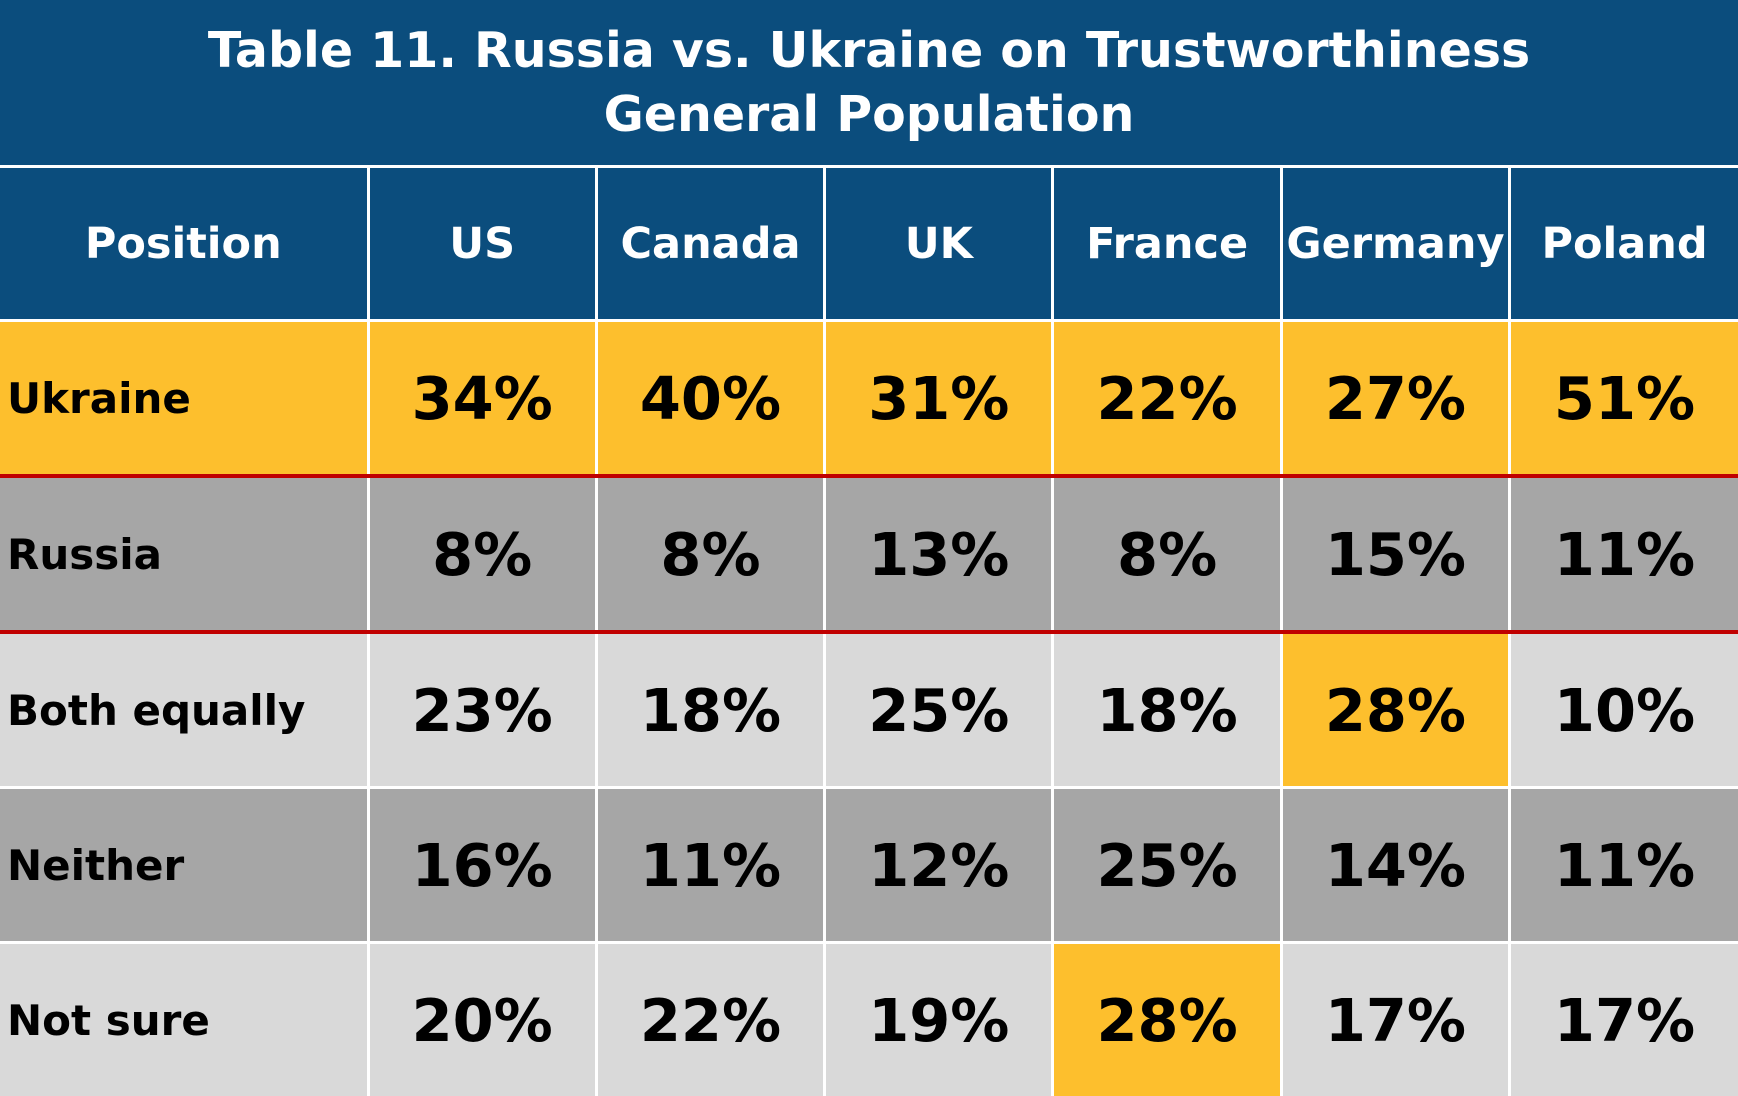  I want to click on table-row-neither: Neither 16% 11% 12% 25% 14% 11%, so click(869, 865).